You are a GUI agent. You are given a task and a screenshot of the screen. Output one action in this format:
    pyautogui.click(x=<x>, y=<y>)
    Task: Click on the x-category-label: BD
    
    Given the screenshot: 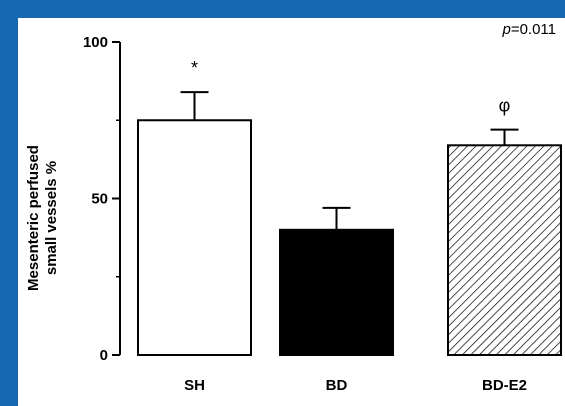 What is the action you would take?
    pyautogui.click(x=337, y=385)
    